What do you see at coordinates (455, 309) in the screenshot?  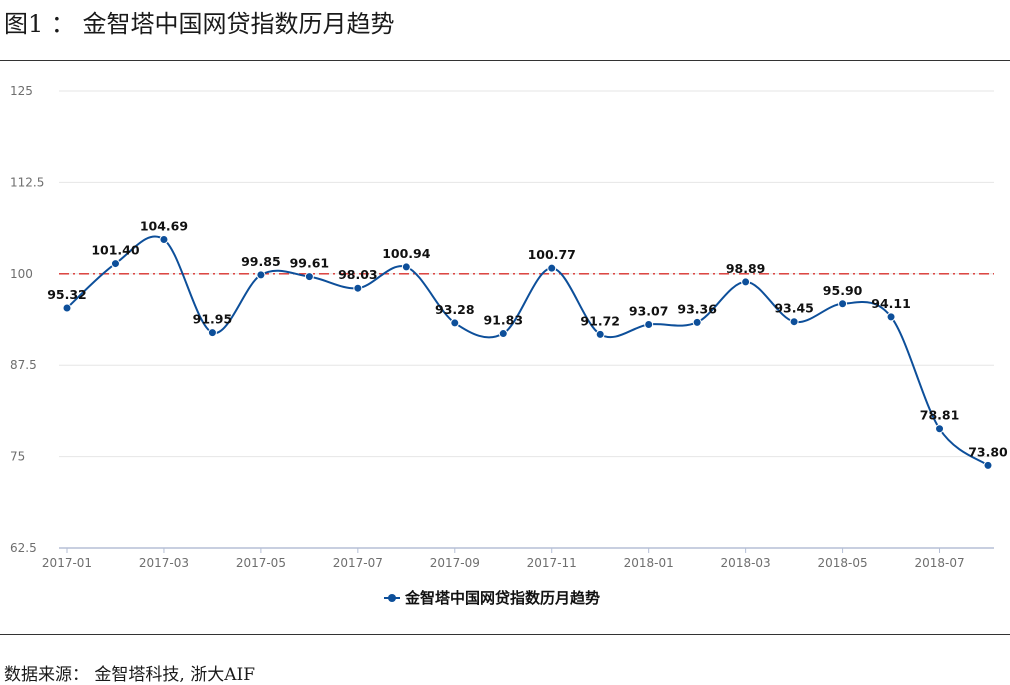 I see `data-label: 93.28` at bounding box center [455, 309].